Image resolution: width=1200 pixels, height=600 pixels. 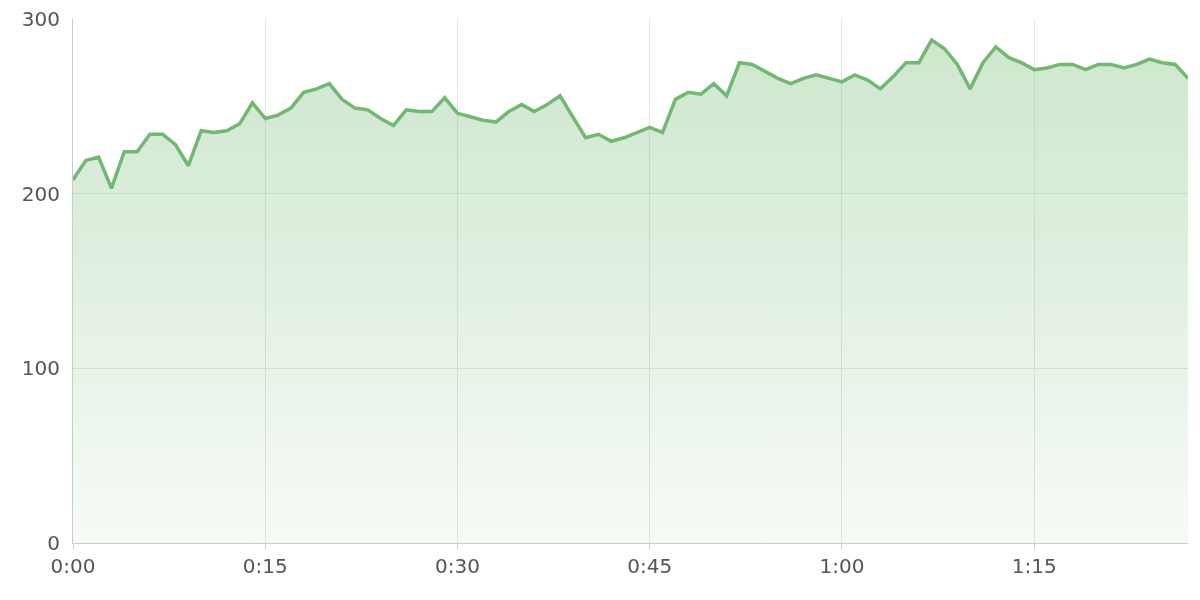 I want to click on x-tick-label: 0:15, so click(x=265, y=566).